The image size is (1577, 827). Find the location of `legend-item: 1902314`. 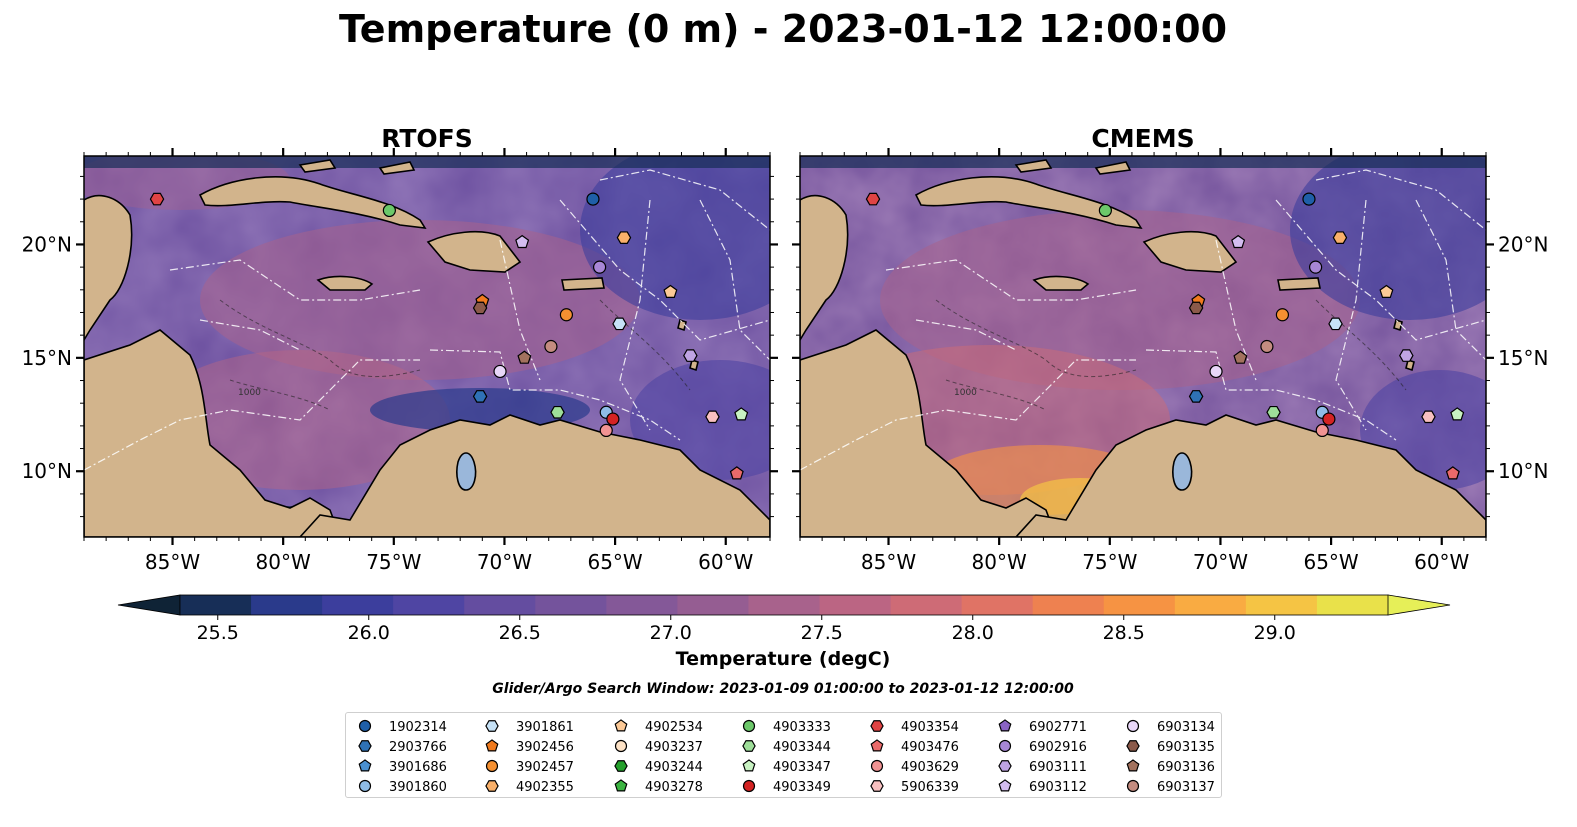

legend-item: 1902314 is located at coordinates (402, 727).